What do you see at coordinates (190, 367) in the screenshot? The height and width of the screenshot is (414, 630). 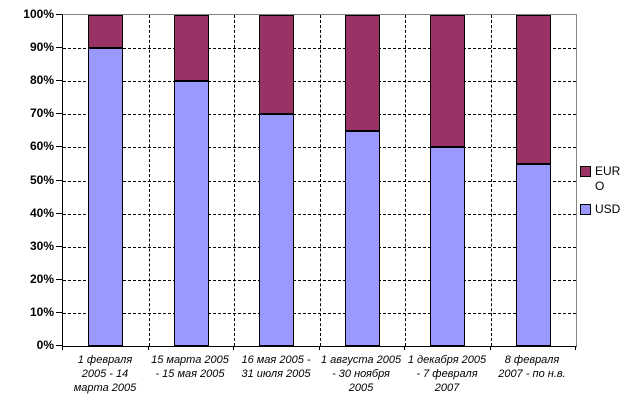 I see `x-axis-category-label: 15 марта 2005 - 15 мая 2005` at bounding box center [190, 367].